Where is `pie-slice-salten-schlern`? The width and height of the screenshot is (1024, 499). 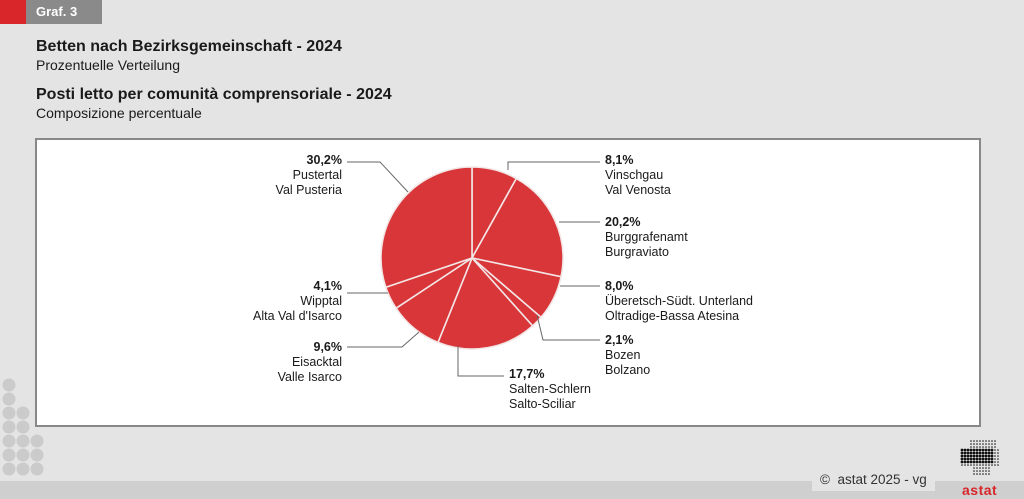
pie-slice-salten-schlern is located at coordinates (485, 303).